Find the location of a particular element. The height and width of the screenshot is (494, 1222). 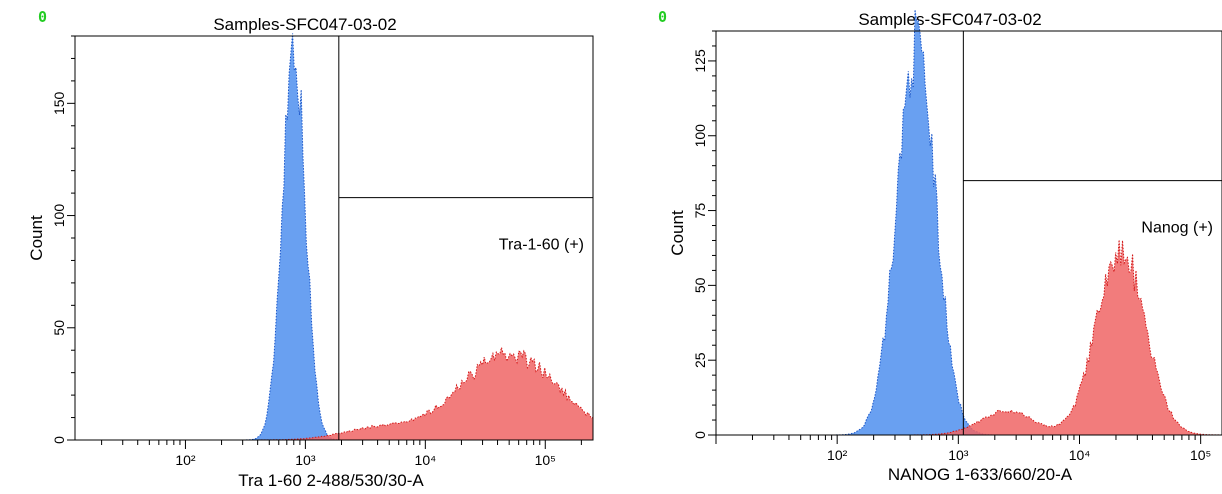

y-tick-label: 125 is located at coordinates (700, 61).